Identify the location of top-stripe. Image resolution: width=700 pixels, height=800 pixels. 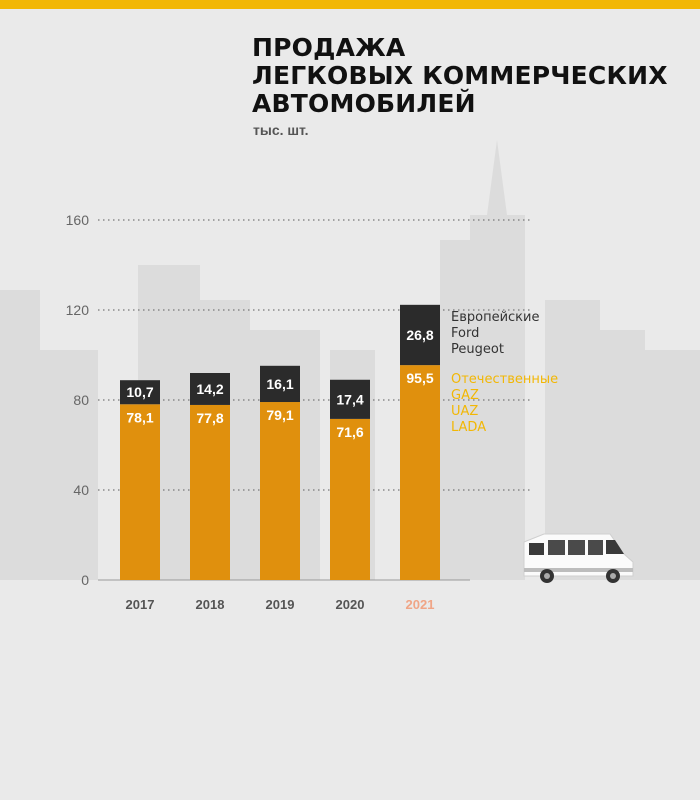
(350, 4).